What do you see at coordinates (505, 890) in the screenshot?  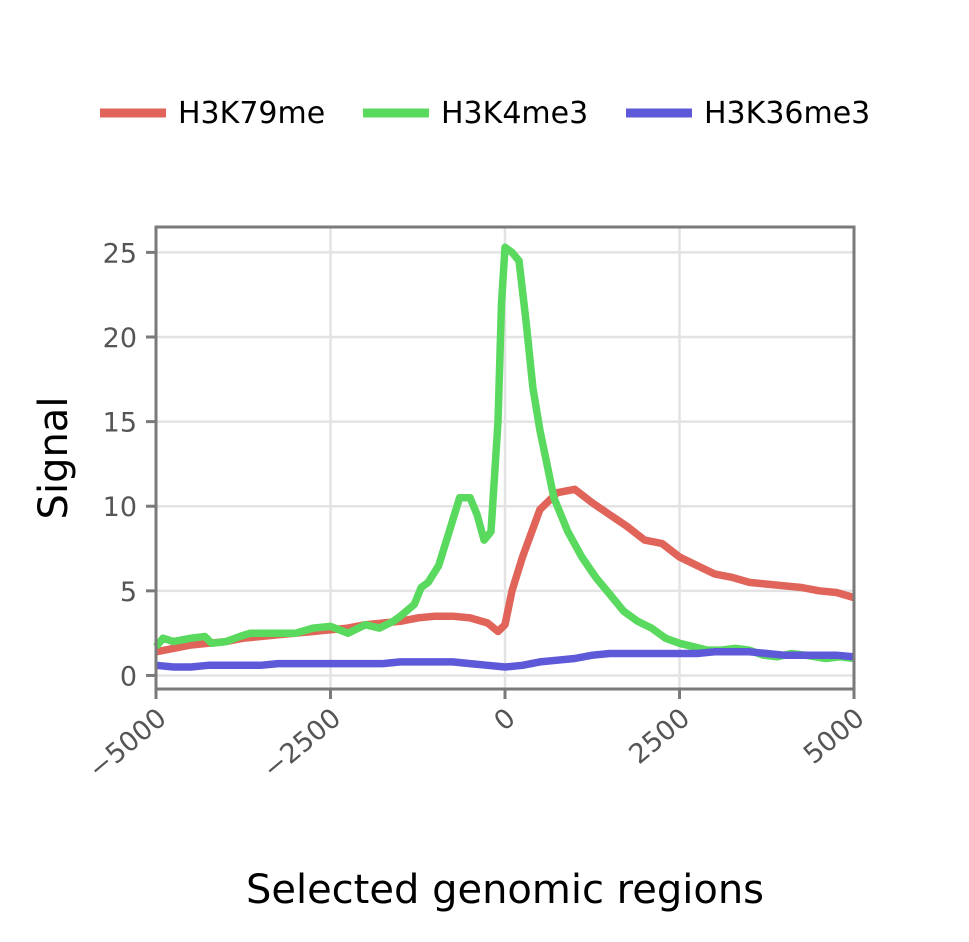 I see `x-axis-title: Selected genomic regions` at bounding box center [505, 890].